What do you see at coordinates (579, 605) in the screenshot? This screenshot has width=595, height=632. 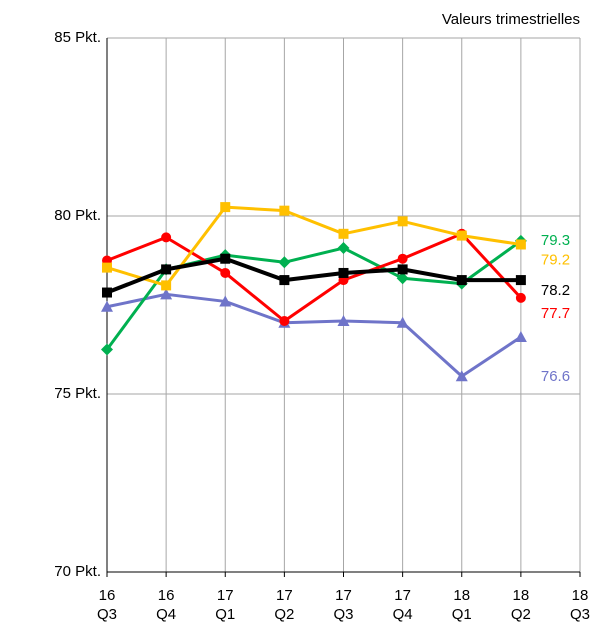 I see `x-tick-label: 18 Q3` at bounding box center [579, 605].